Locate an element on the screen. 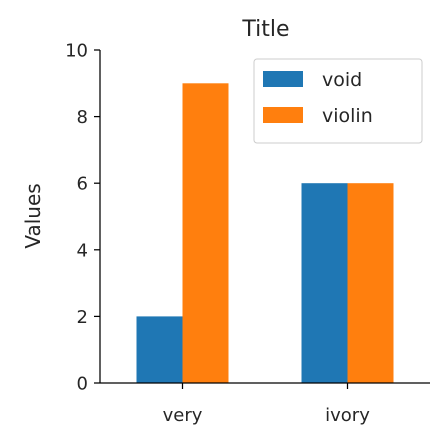  y-tick-label-2: 2 is located at coordinates (82, 317).